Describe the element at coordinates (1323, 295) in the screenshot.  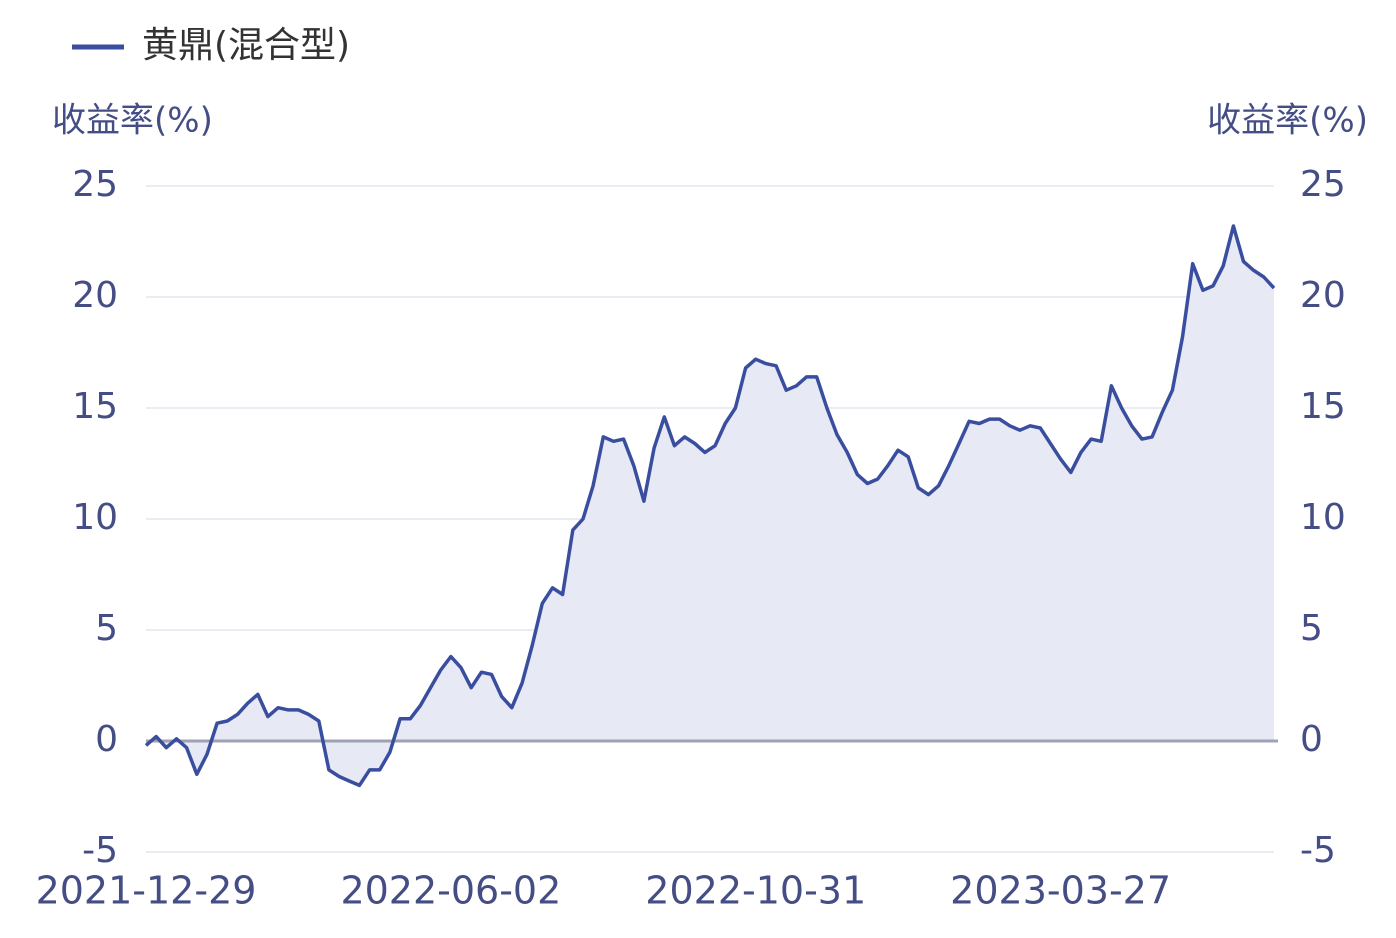
I see `y2-tick-label: 20` at that location.